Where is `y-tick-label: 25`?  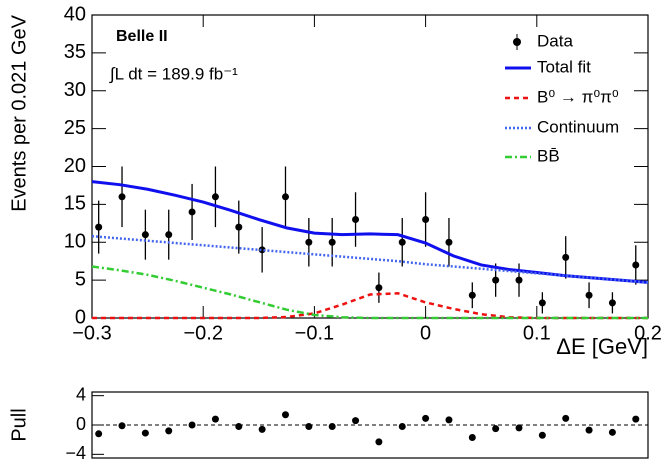 y-tick-label: 25 is located at coordinates (75, 128).